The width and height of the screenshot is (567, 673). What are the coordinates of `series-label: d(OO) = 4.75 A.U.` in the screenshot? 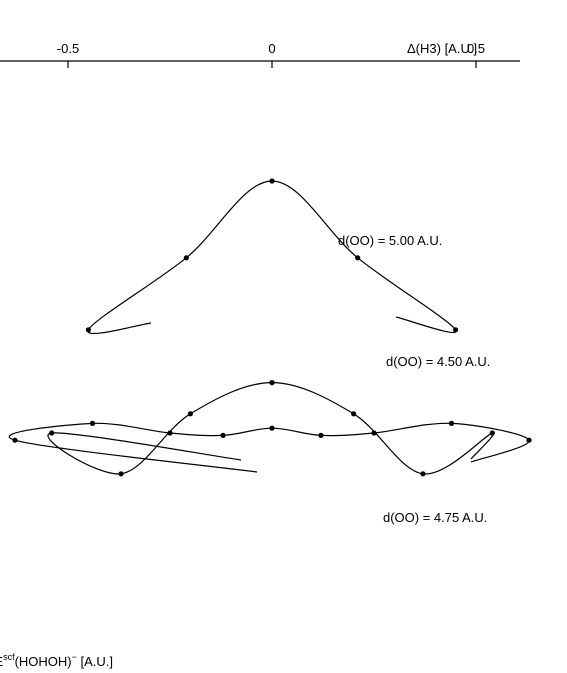 It's located at (435, 517).